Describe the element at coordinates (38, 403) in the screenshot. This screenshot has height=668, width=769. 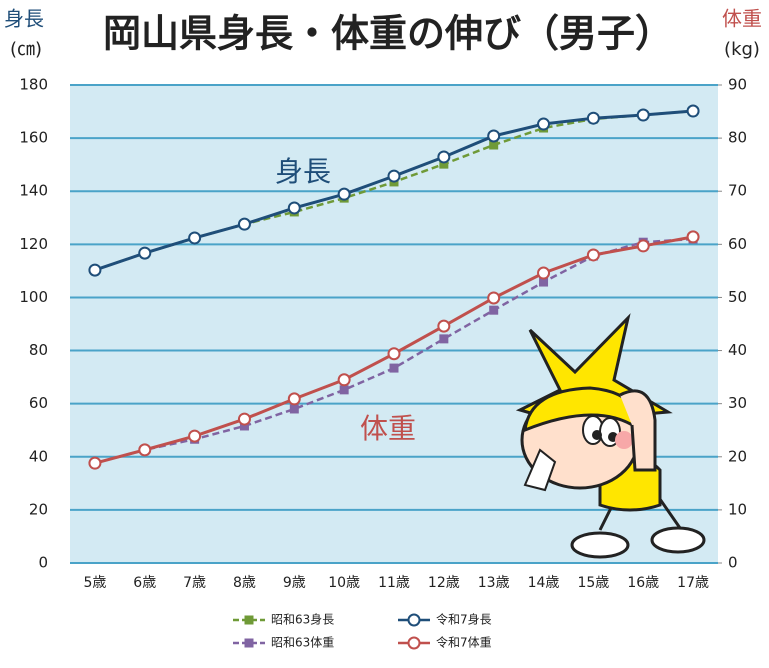
I see `y-tick-label: 60` at that location.